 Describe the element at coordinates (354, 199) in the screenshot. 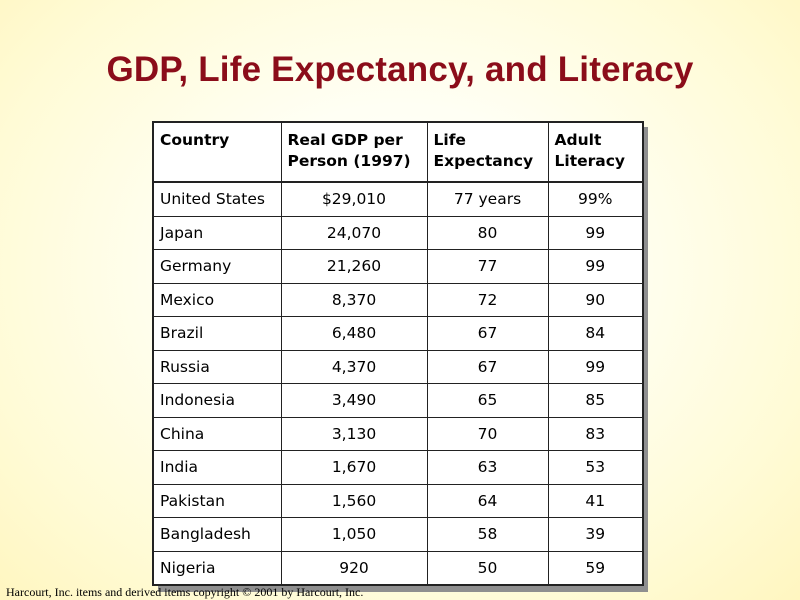

I see `cell-gdp: $29,010` at that location.